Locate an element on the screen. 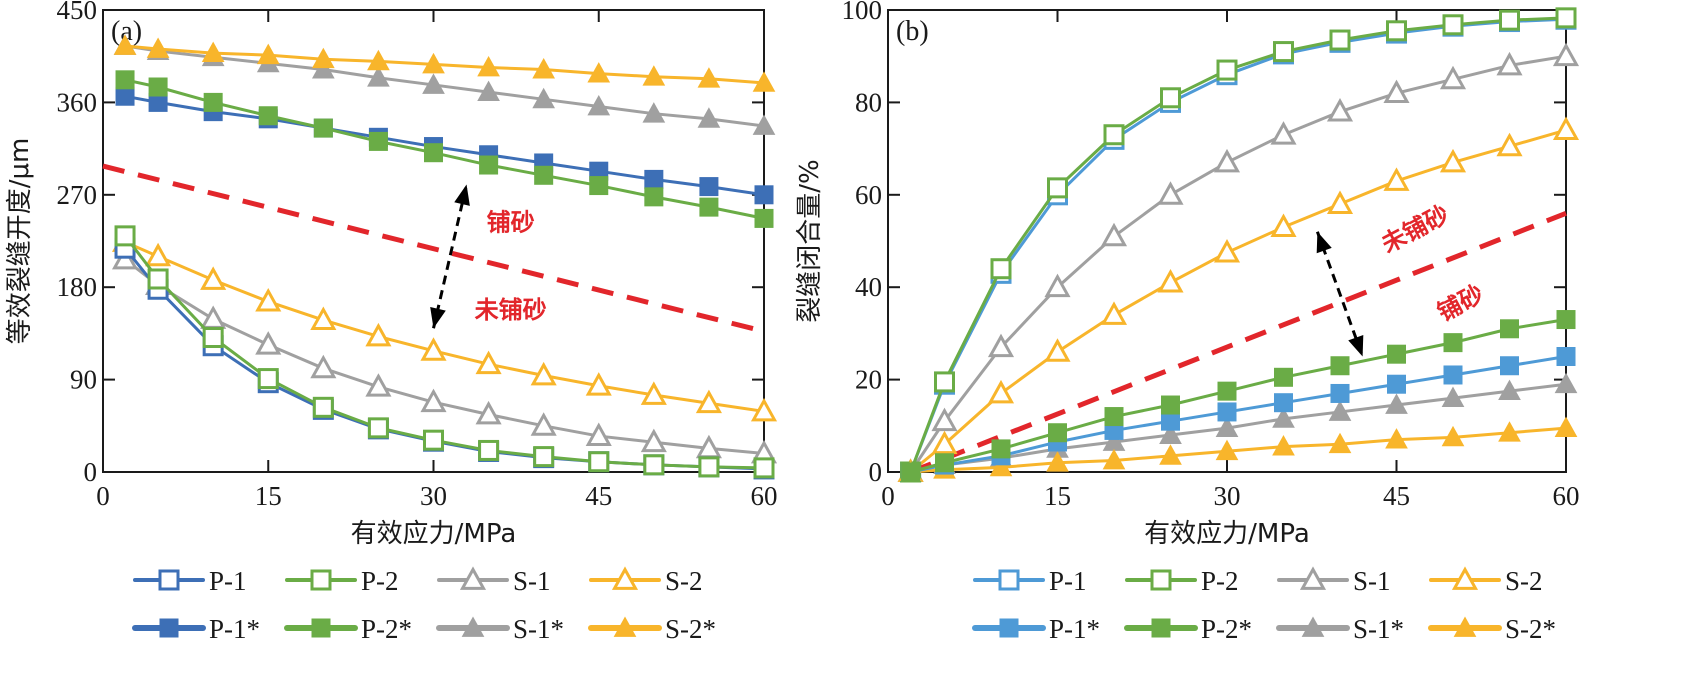 This screenshot has height=691, width=1692. legend-label: S-2* is located at coordinates (1530, 629).